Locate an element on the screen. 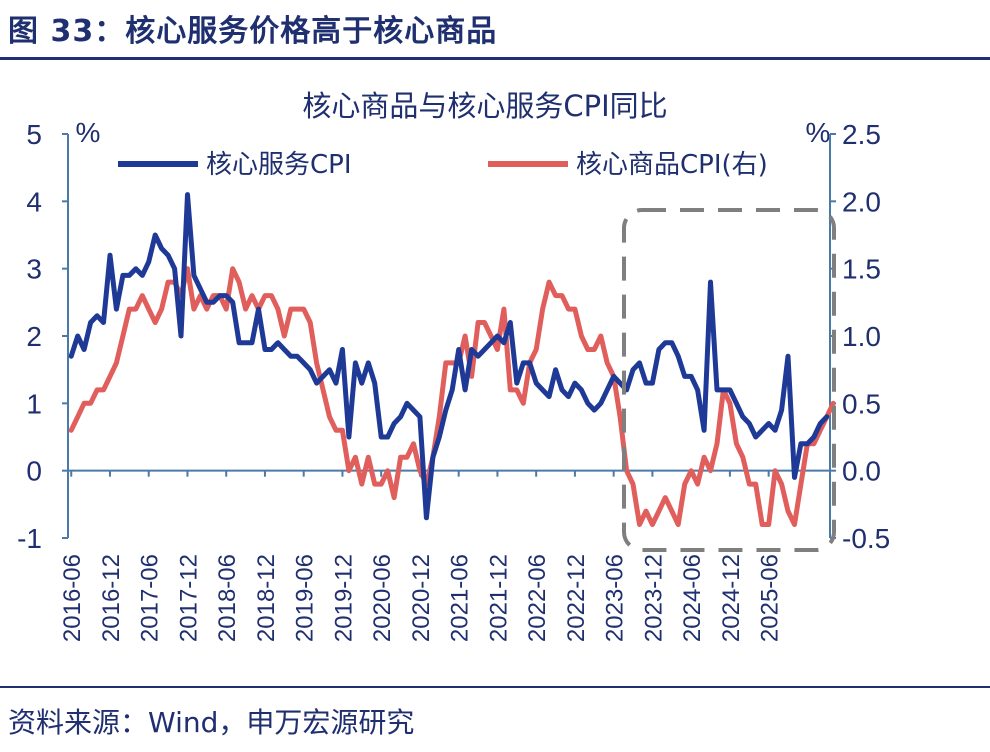  chart-title: 核心商品与核心服务CPI同比 is located at coordinates (484, 106).